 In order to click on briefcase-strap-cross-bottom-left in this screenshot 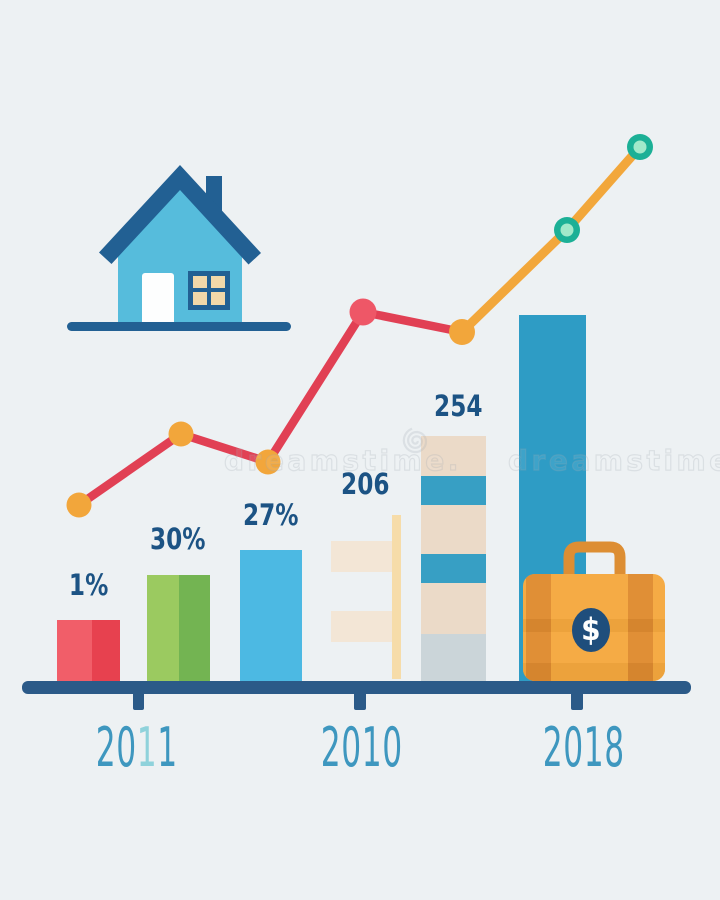, I will do `click(538, 672)`.